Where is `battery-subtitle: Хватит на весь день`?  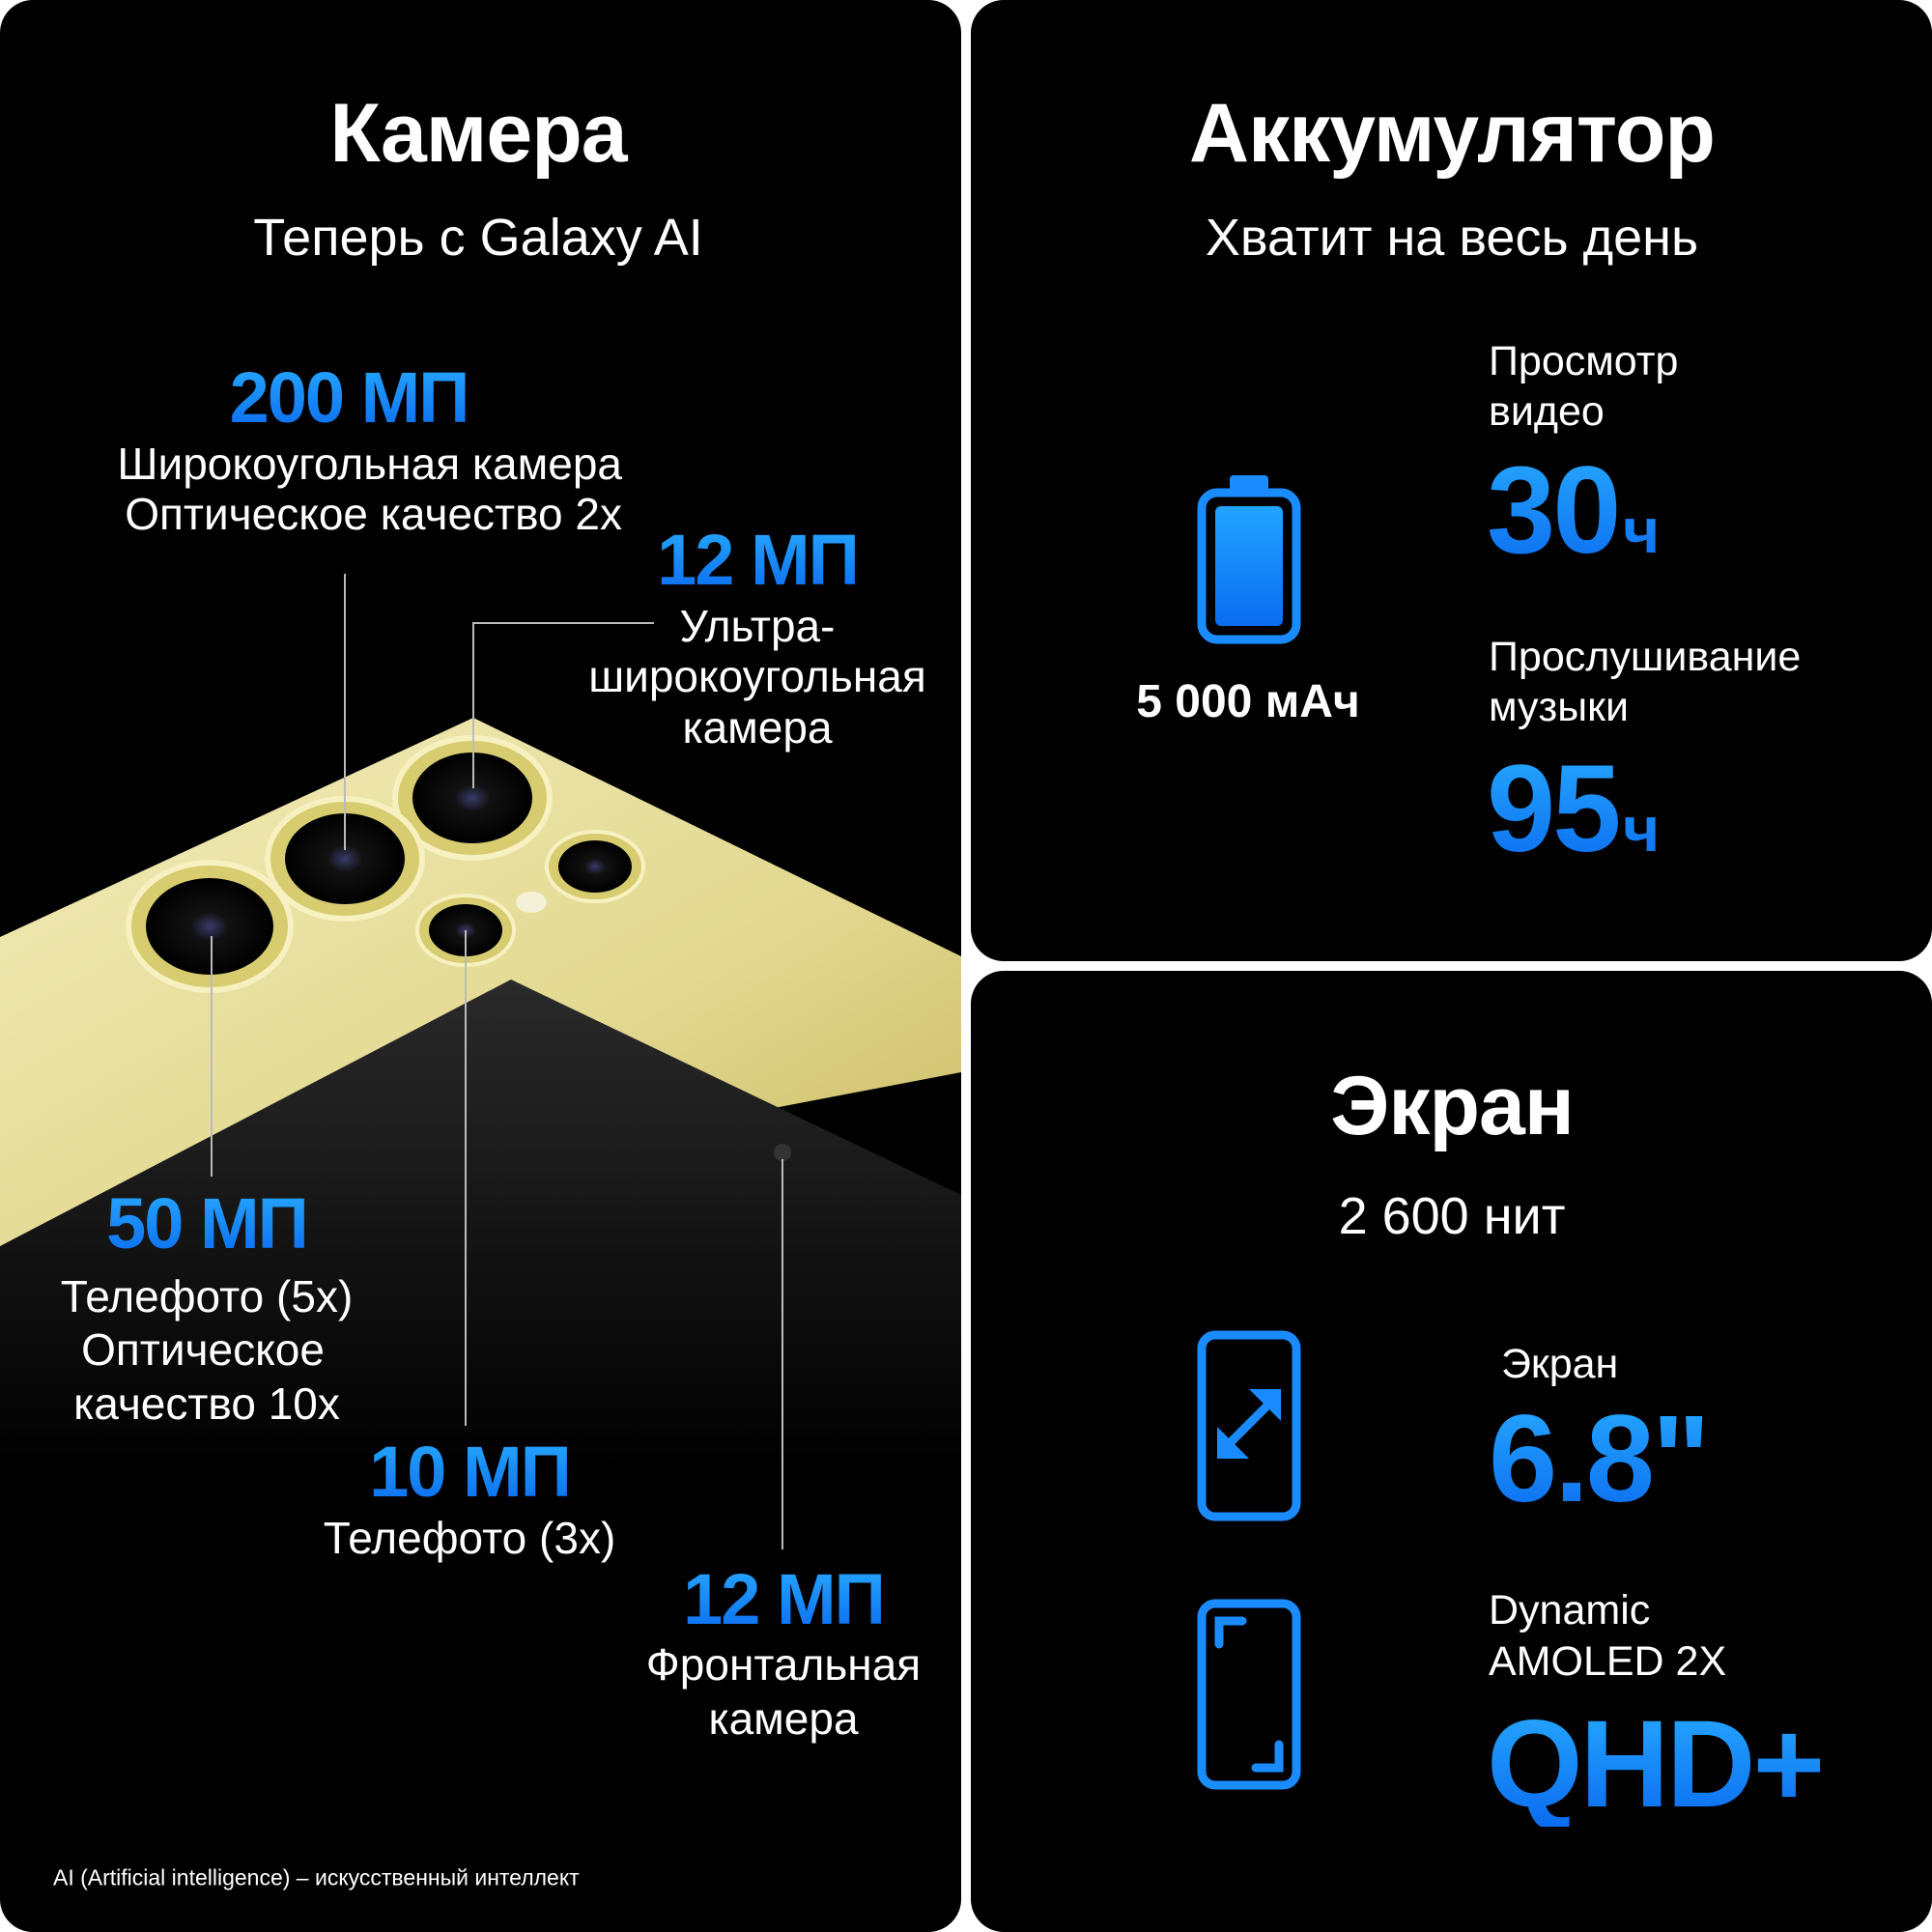 battery-subtitle: Хватит на весь день is located at coordinates (1452, 238).